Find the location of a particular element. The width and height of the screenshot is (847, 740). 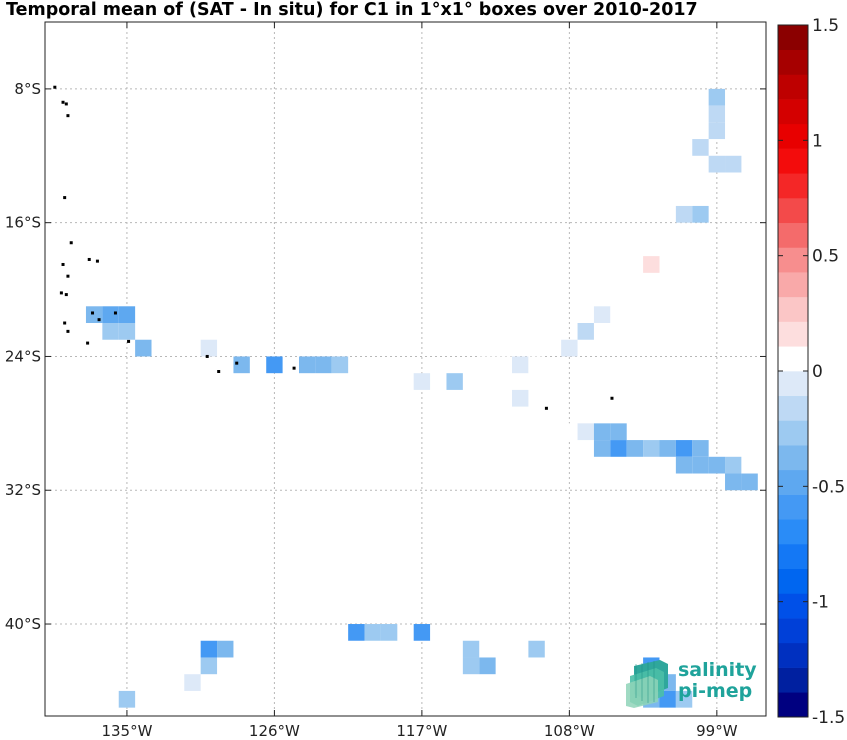

colorbar-tick-label: -1.5 is located at coordinates (828, 718).